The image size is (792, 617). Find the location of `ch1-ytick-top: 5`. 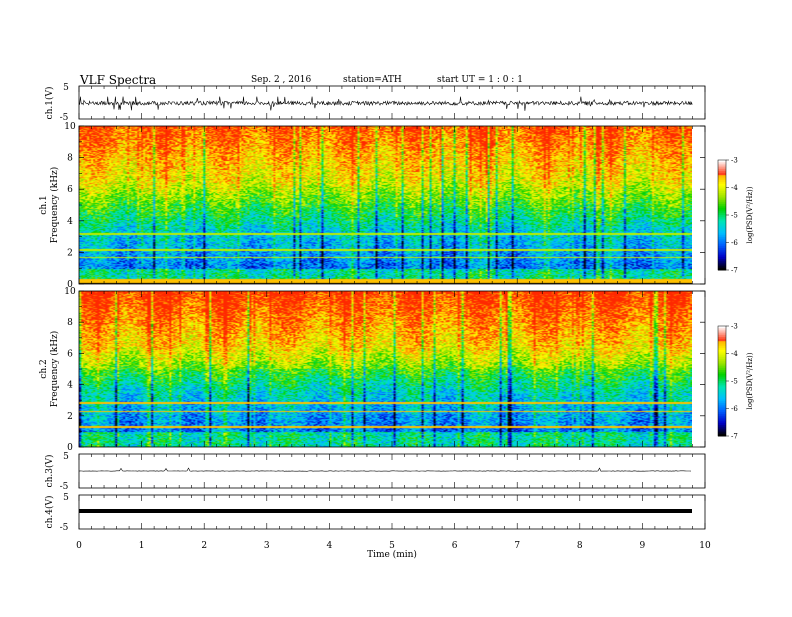

ch1-ytick-top: 5 is located at coordinates (66, 88).